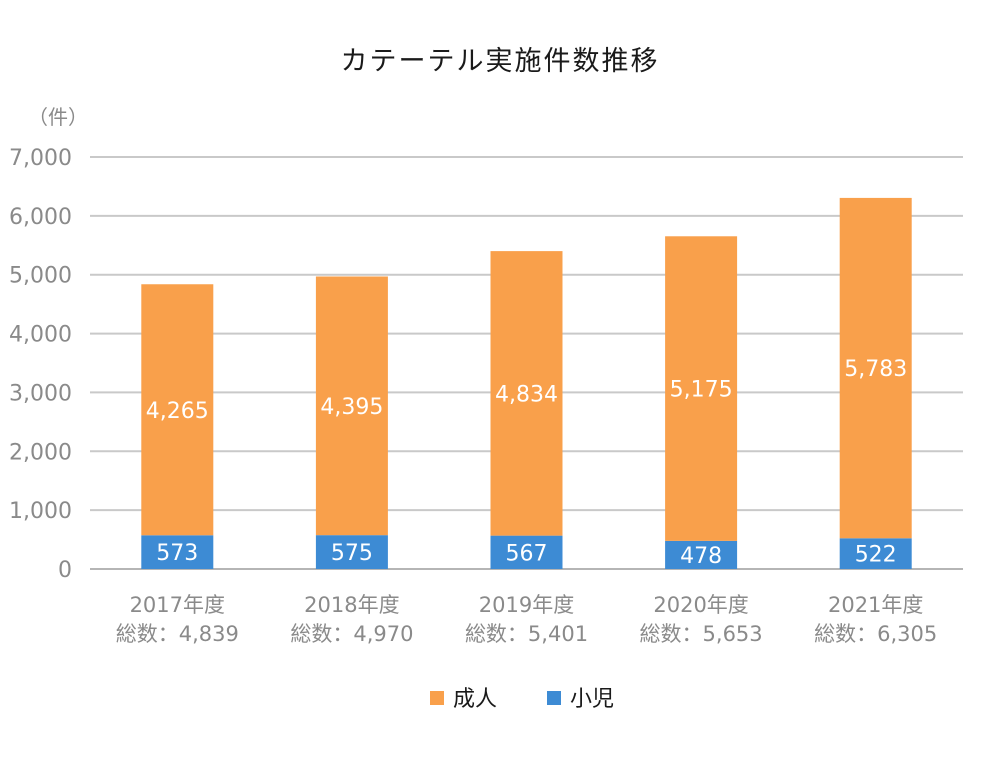 This screenshot has height=761, width=1000. I want to click on data-label: 478, so click(701, 556).